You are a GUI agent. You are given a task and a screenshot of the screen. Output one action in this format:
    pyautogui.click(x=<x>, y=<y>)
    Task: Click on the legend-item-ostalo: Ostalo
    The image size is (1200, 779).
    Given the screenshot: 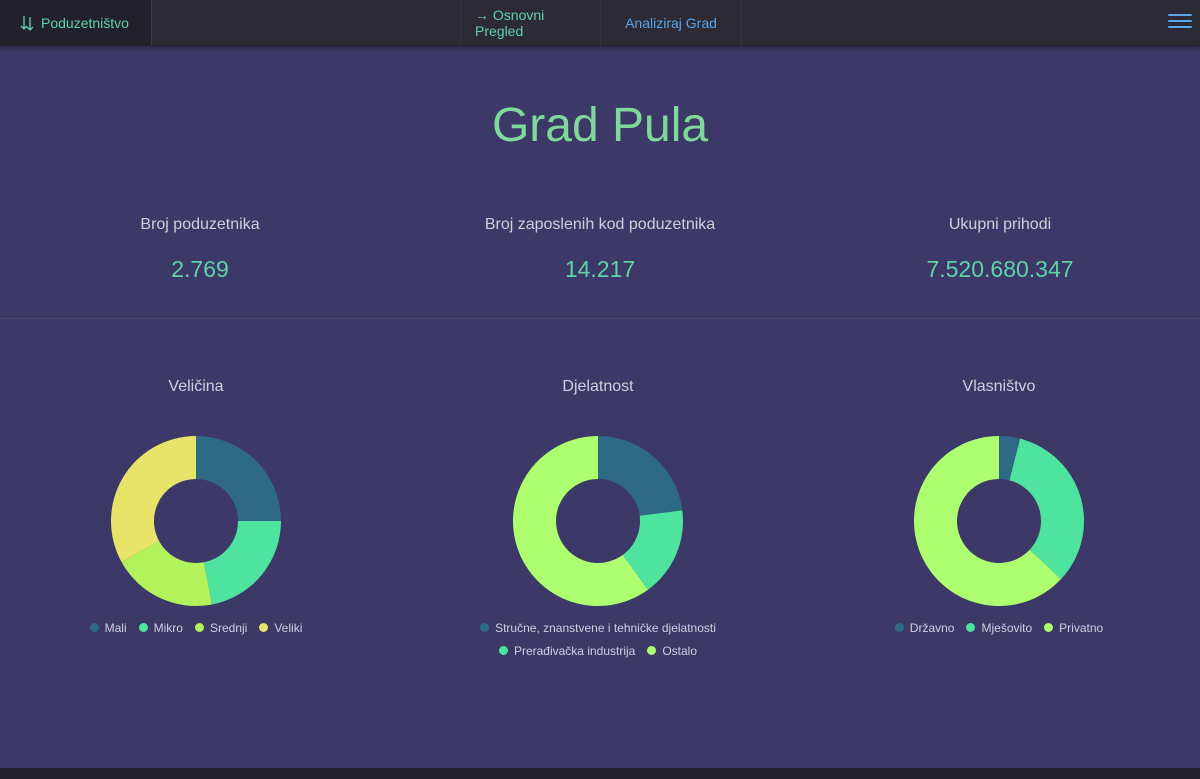 What is the action you would take?
    pyautogui.click(x=672, y=651)
    